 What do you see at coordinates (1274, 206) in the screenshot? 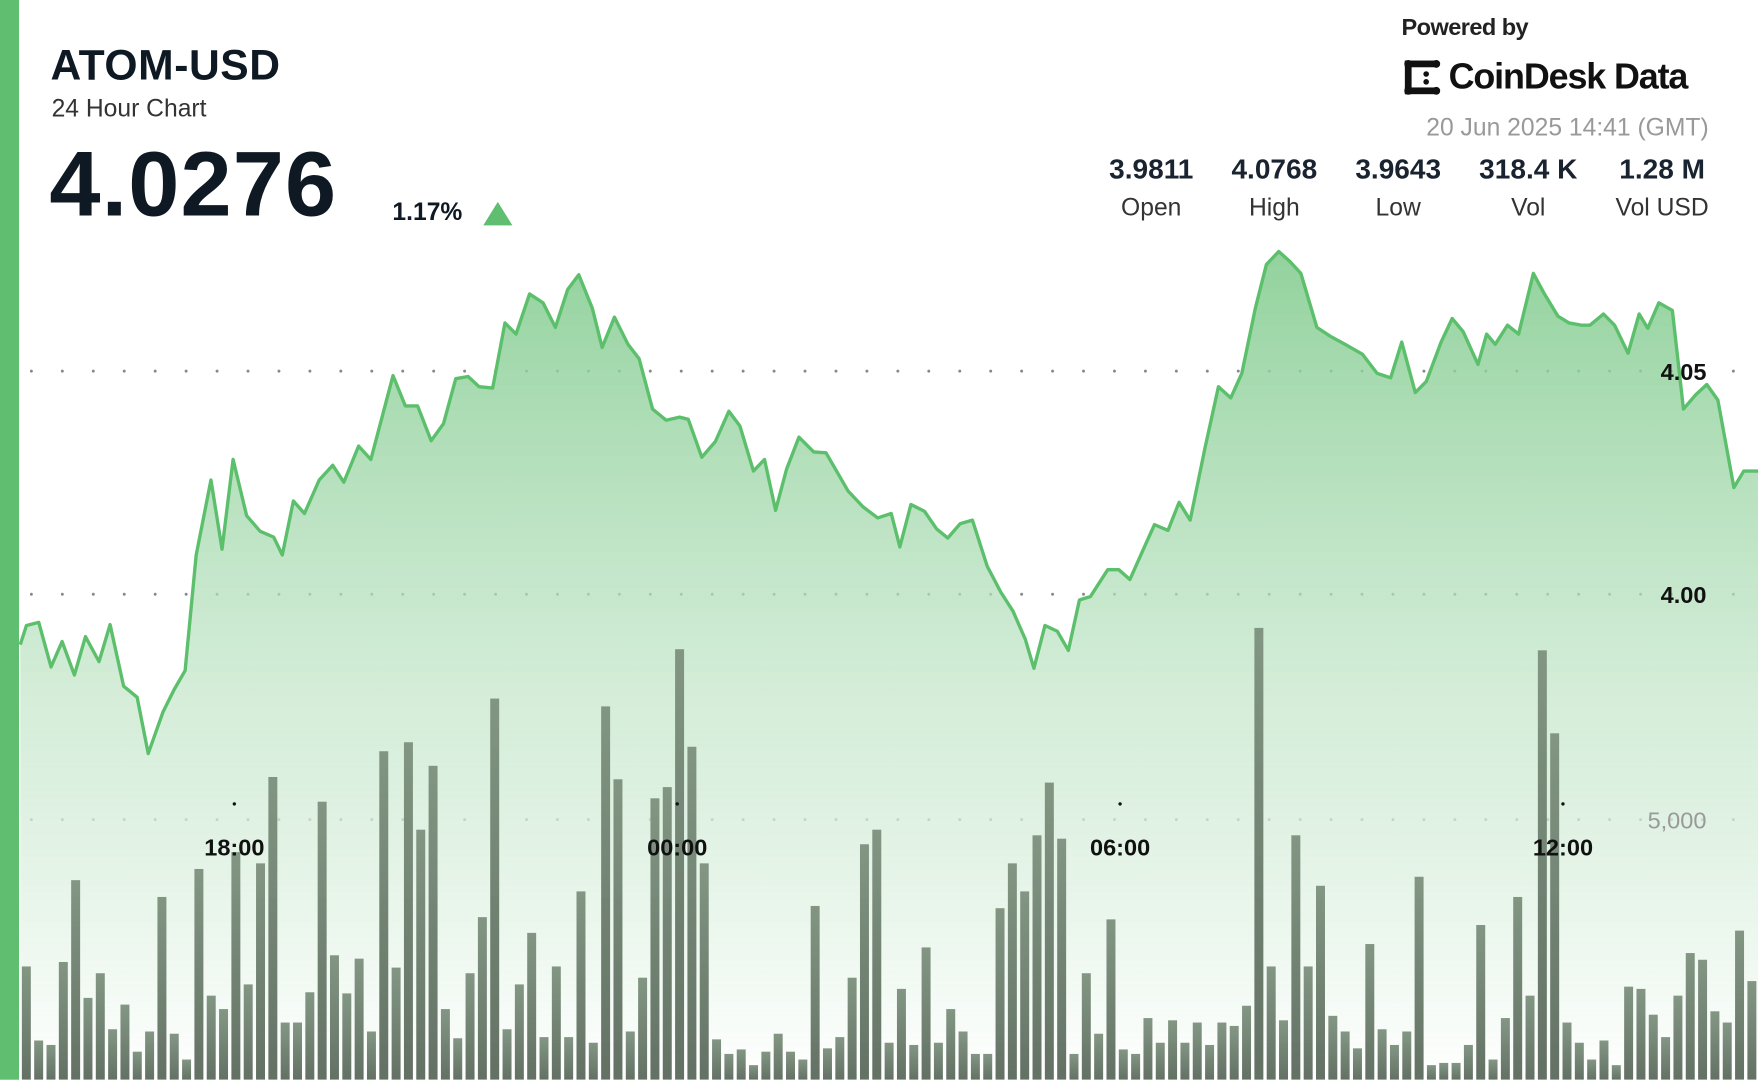
I see `stat-label: High` at bounding box center [1274, 206].